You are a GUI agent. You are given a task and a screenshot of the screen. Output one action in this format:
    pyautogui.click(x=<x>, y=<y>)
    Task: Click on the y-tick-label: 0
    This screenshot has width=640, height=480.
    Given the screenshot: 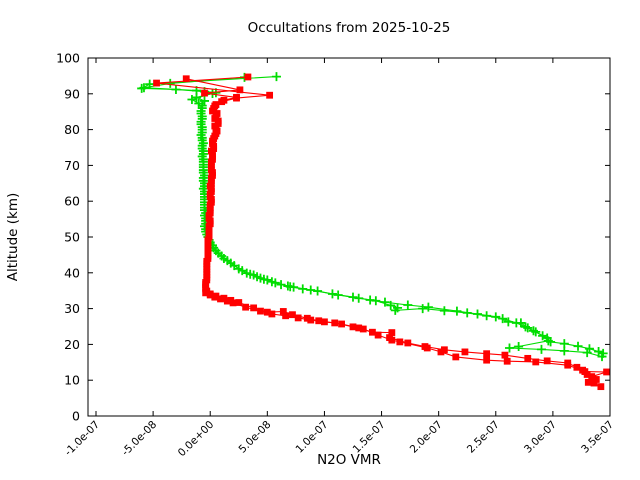 What is the action you would take?
    pyautogui.click(x=76, y=416)
    